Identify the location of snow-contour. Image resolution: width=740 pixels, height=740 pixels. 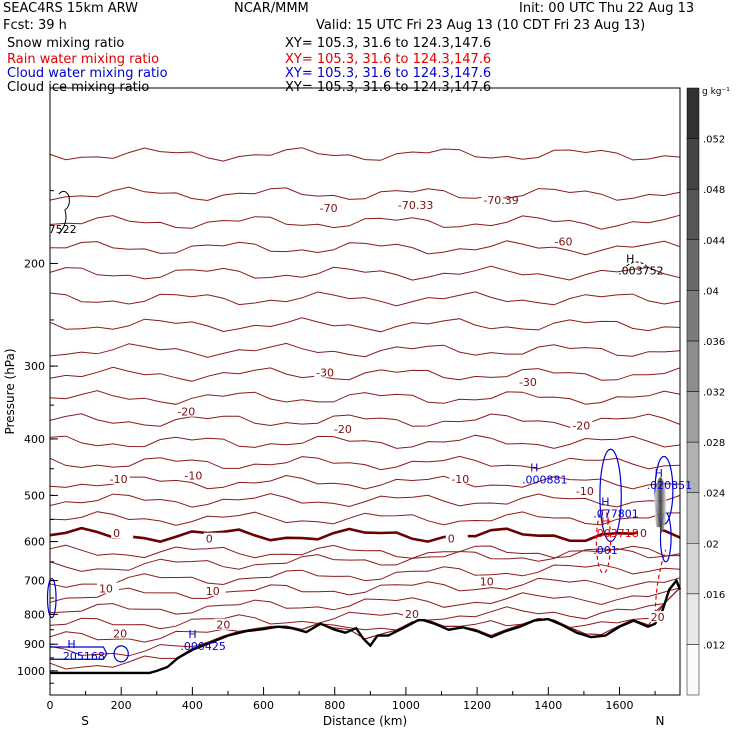
(636, 264).